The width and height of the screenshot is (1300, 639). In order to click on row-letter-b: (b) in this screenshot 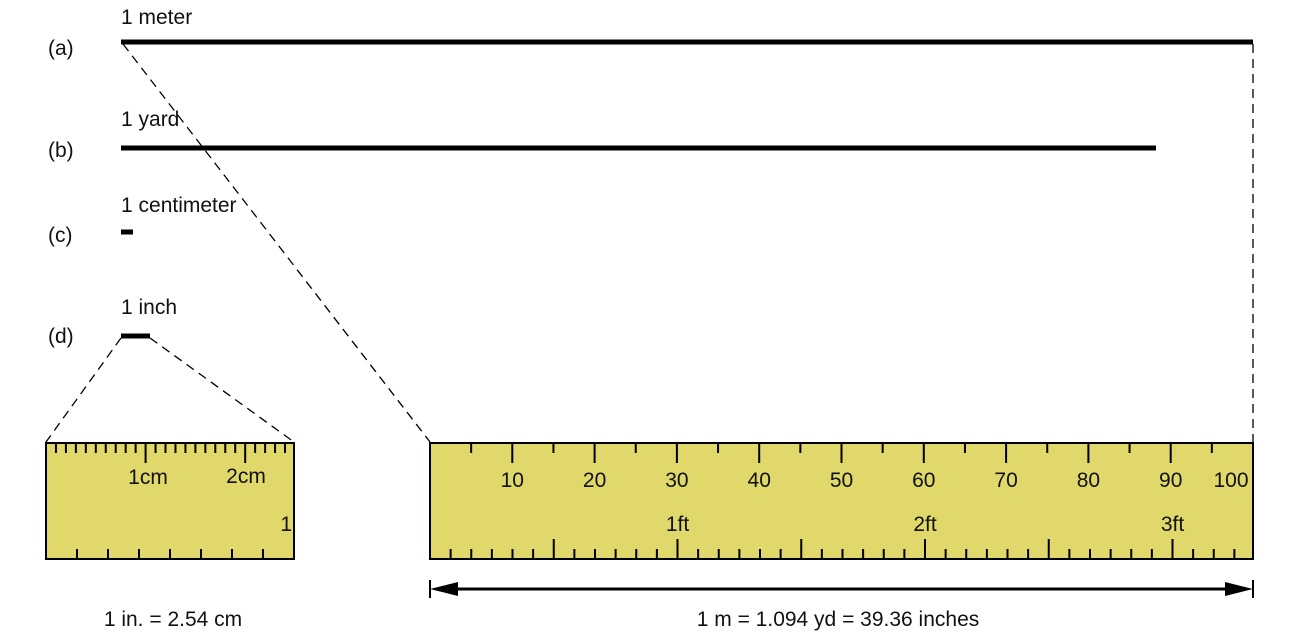, I will do `click(61, 150)`.